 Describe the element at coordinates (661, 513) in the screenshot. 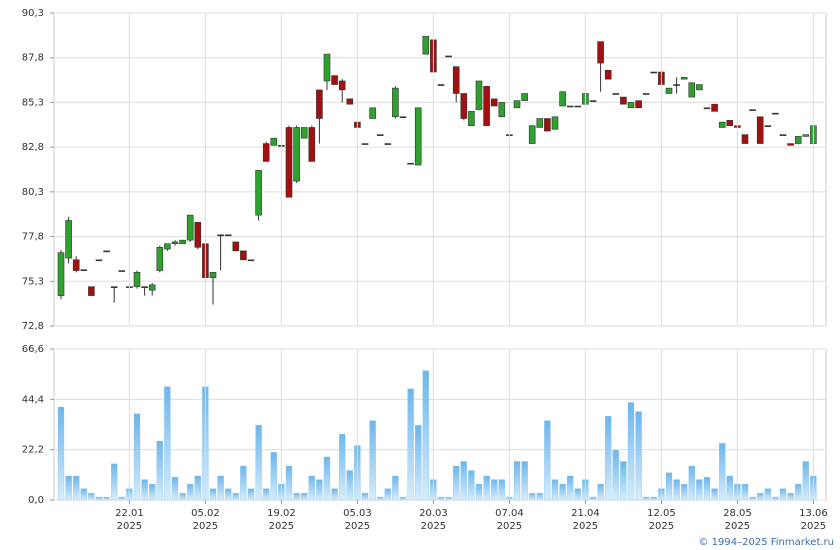

I see `x-tick-label: 12.05` at that location.